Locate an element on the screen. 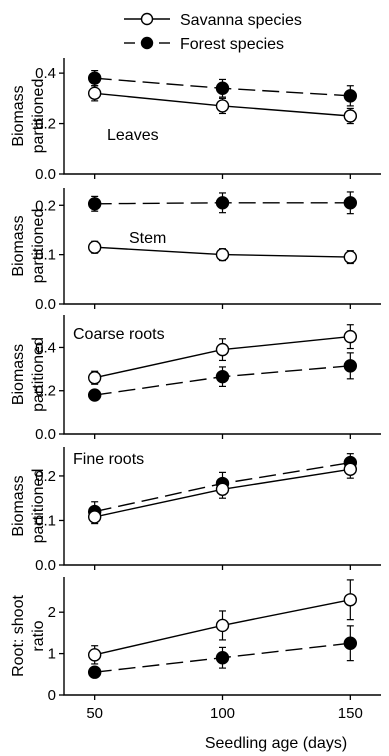 The height and width of the screenshot is (756, 389). x-tick-label: 100 is located at coordinates (222, 713).